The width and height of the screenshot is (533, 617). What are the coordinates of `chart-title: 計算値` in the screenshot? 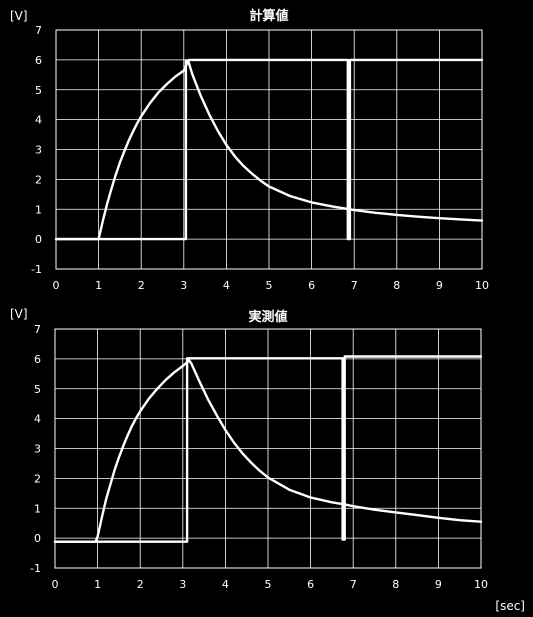 It's located at (268, 16).